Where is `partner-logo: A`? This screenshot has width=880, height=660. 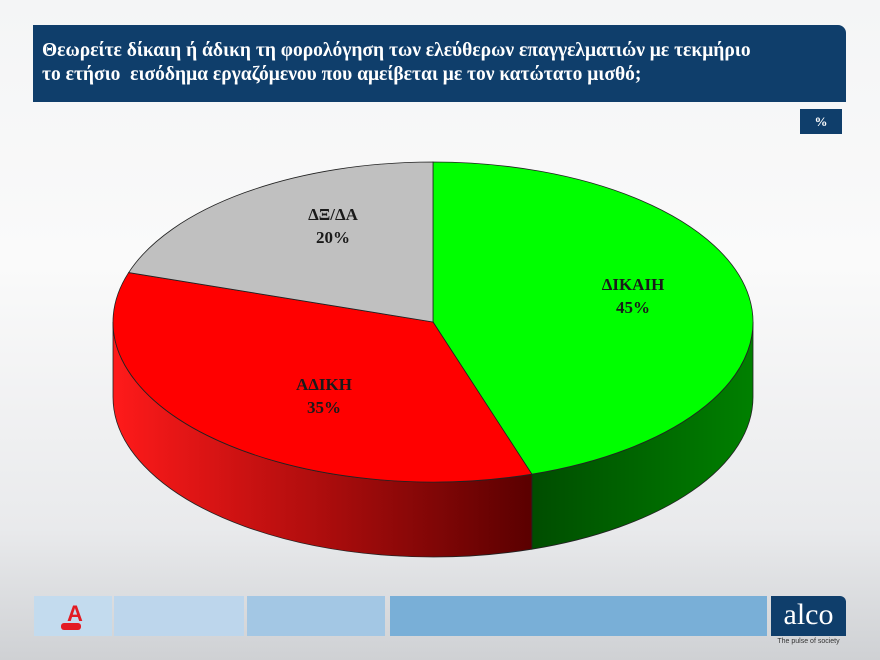 partner-logo: A is located at coordinates (73, 616).